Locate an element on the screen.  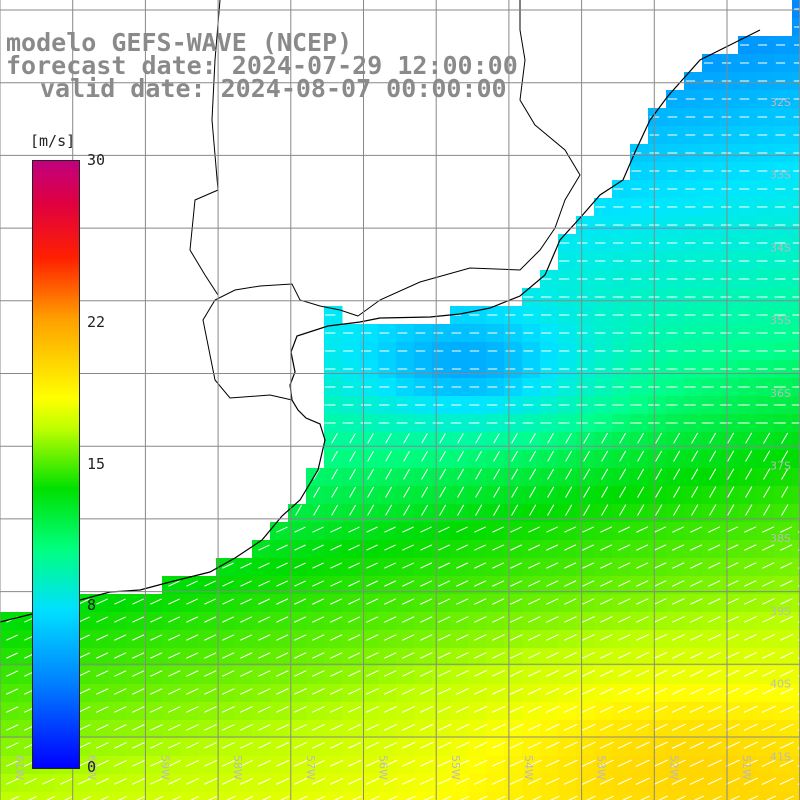
colorbar-tick-label: 30 is located at coordinates (96, 160).